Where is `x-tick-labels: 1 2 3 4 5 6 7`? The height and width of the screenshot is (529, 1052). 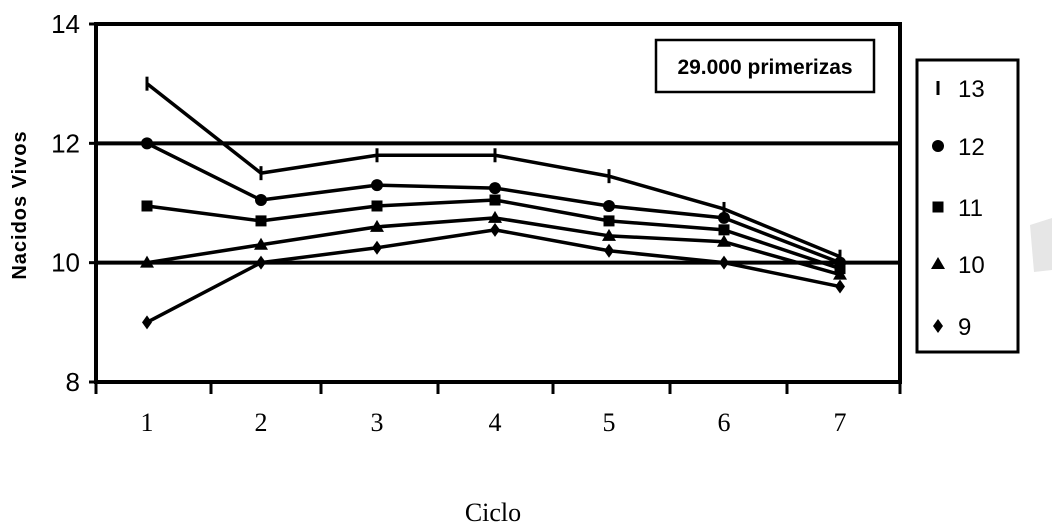 x-tick-labels: 1 2 3 4 5 6 7 is located at coordinates (498, 409).